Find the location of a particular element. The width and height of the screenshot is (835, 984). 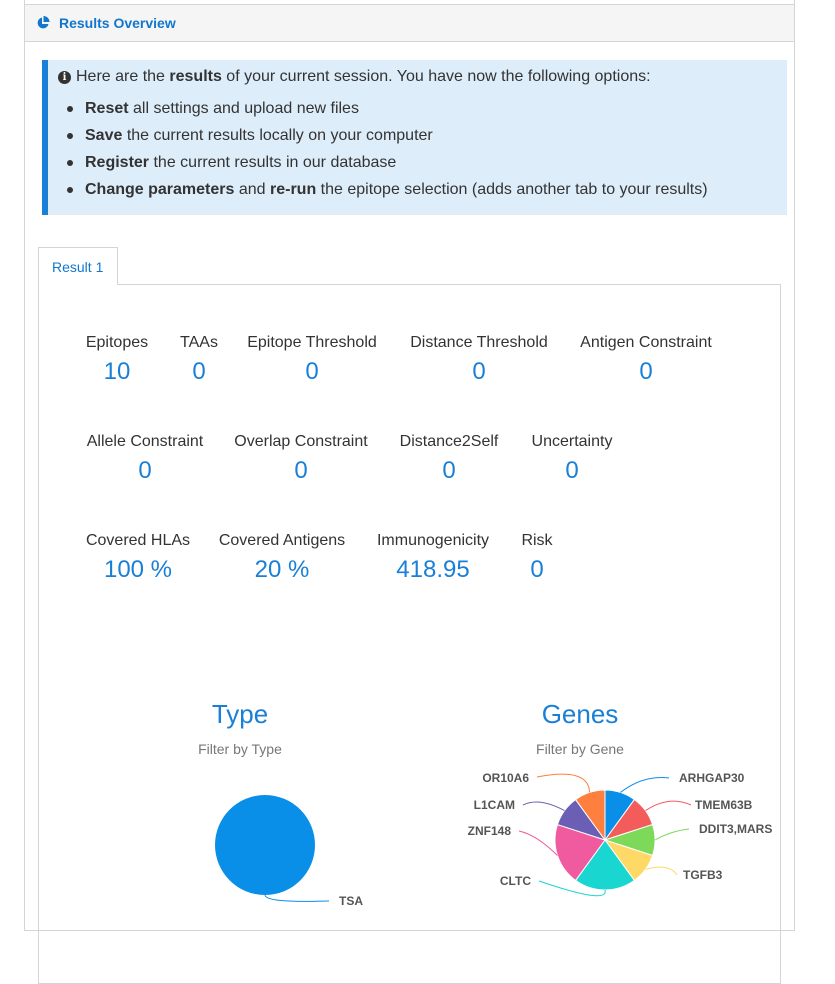

option-bold: Register is located at coordinates (117, 162).